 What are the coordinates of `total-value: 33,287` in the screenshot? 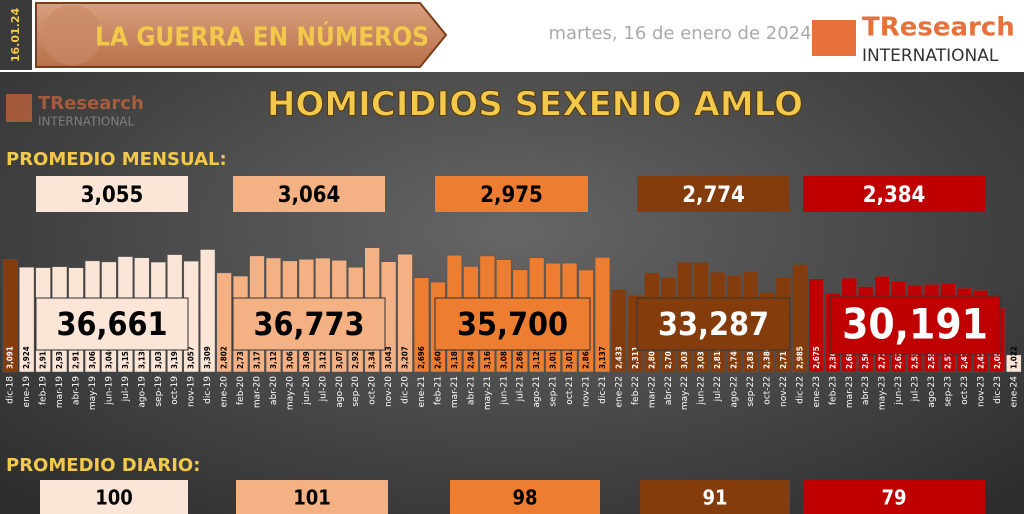 It's located at (713, 324).